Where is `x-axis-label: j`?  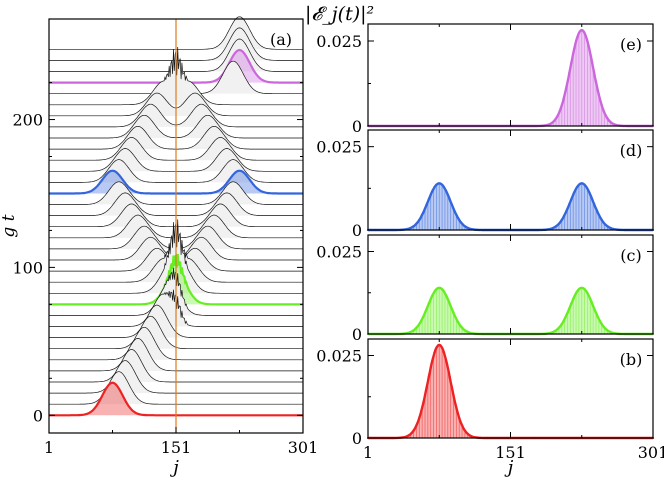 x-axis-label: j is located at coordinates (509, 467).